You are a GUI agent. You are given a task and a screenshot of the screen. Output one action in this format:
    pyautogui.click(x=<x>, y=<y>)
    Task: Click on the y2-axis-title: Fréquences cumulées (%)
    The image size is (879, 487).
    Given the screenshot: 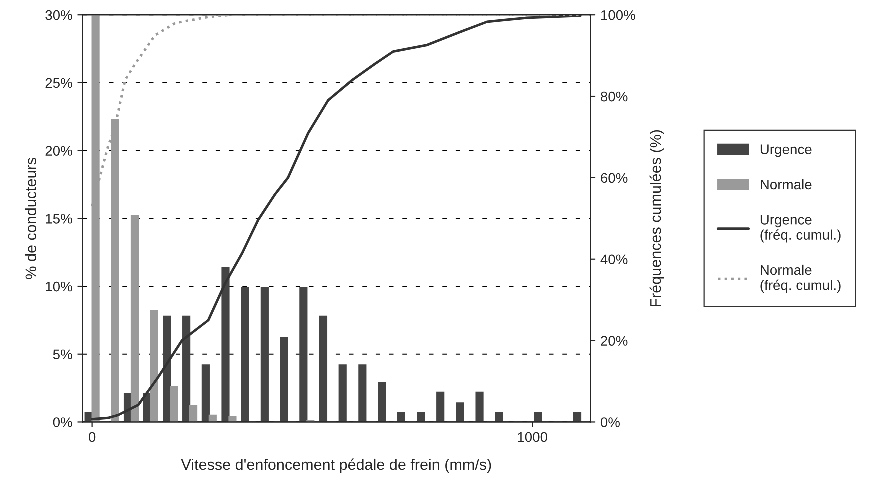 What is the action you would take?
    pyautogui.click(x=657, y=218)
    